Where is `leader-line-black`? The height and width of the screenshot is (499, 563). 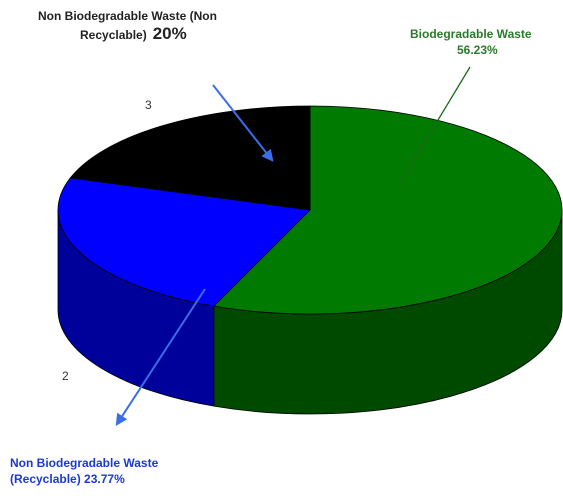 leader-line-black is located at coordinates (243, 123).